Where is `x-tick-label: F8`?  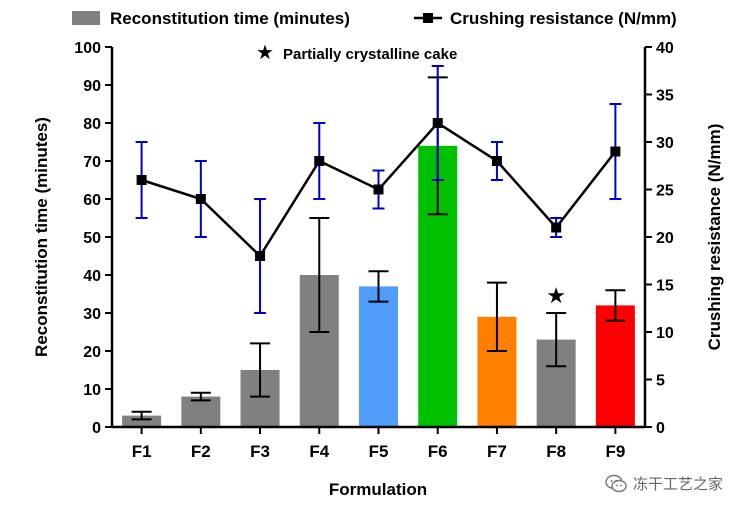
x-tick-label: F8 is located at coordinates (556, 451).